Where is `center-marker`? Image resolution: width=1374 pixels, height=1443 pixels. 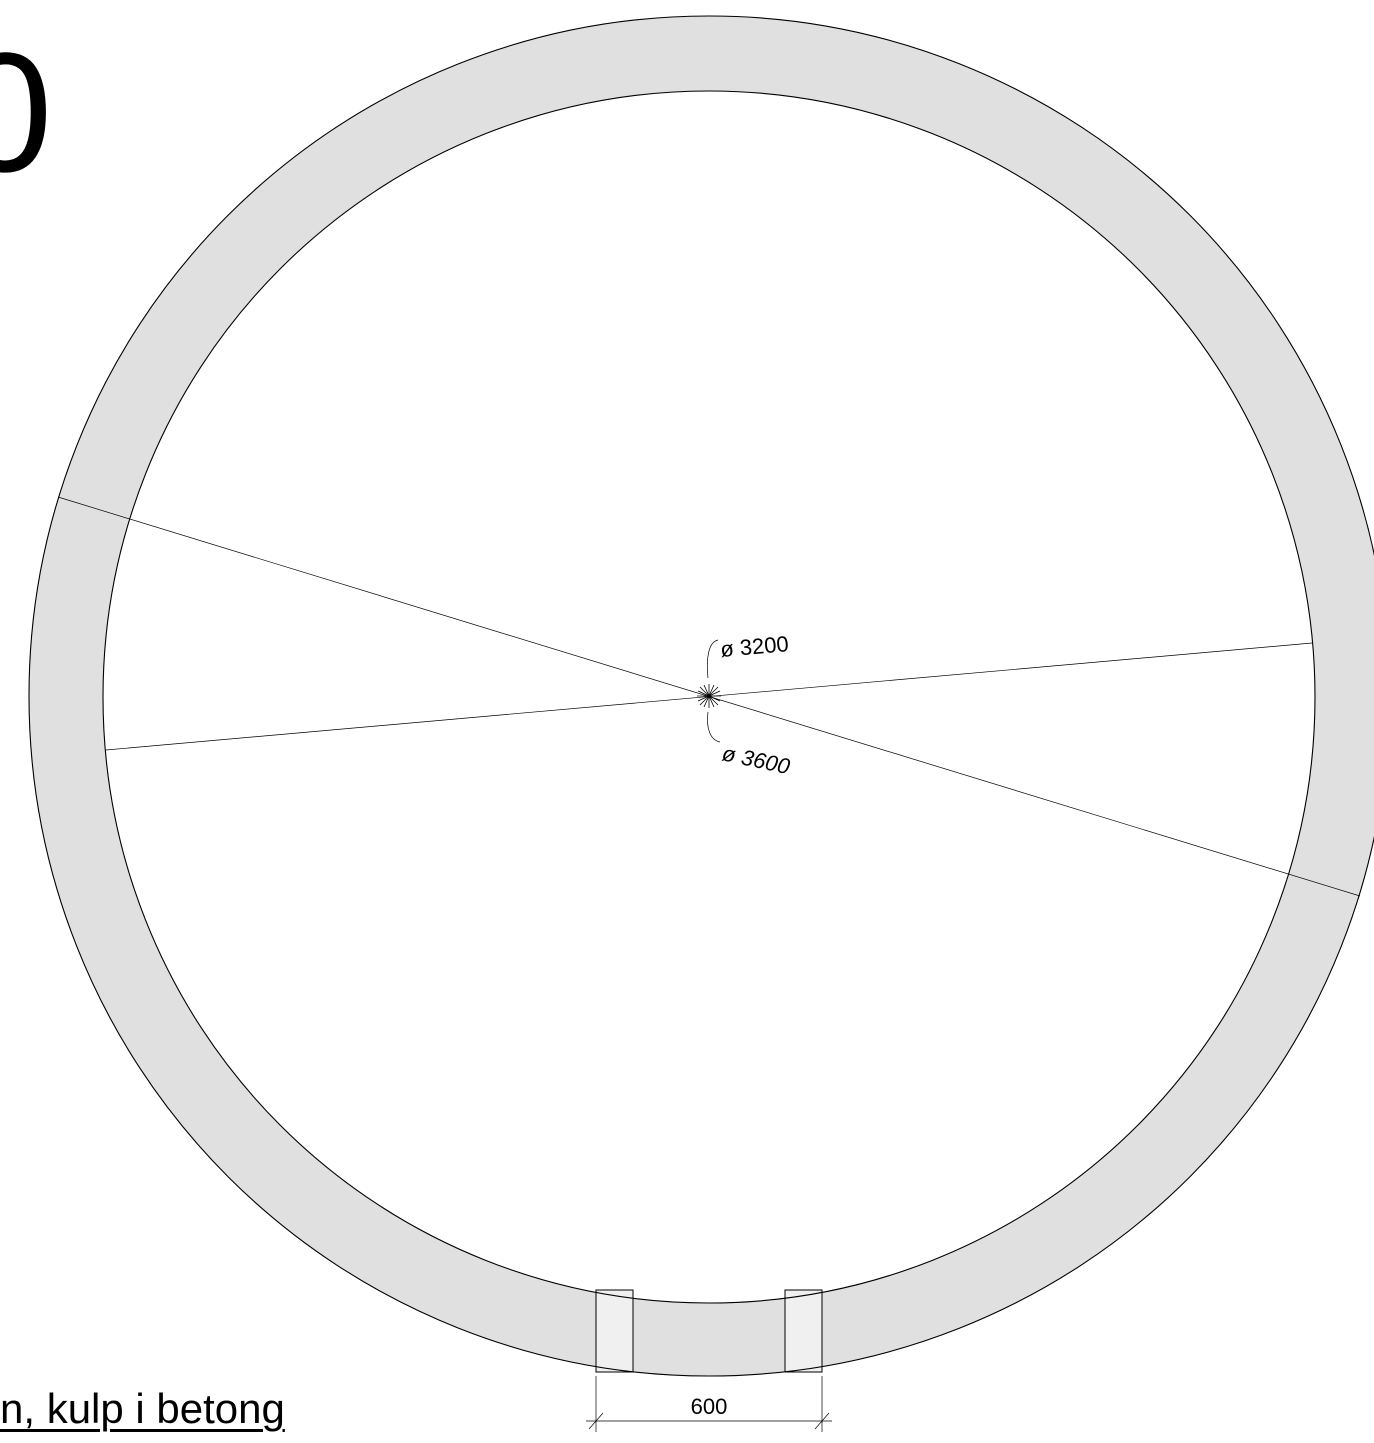
center-marker is located at coordinates (709, 696).